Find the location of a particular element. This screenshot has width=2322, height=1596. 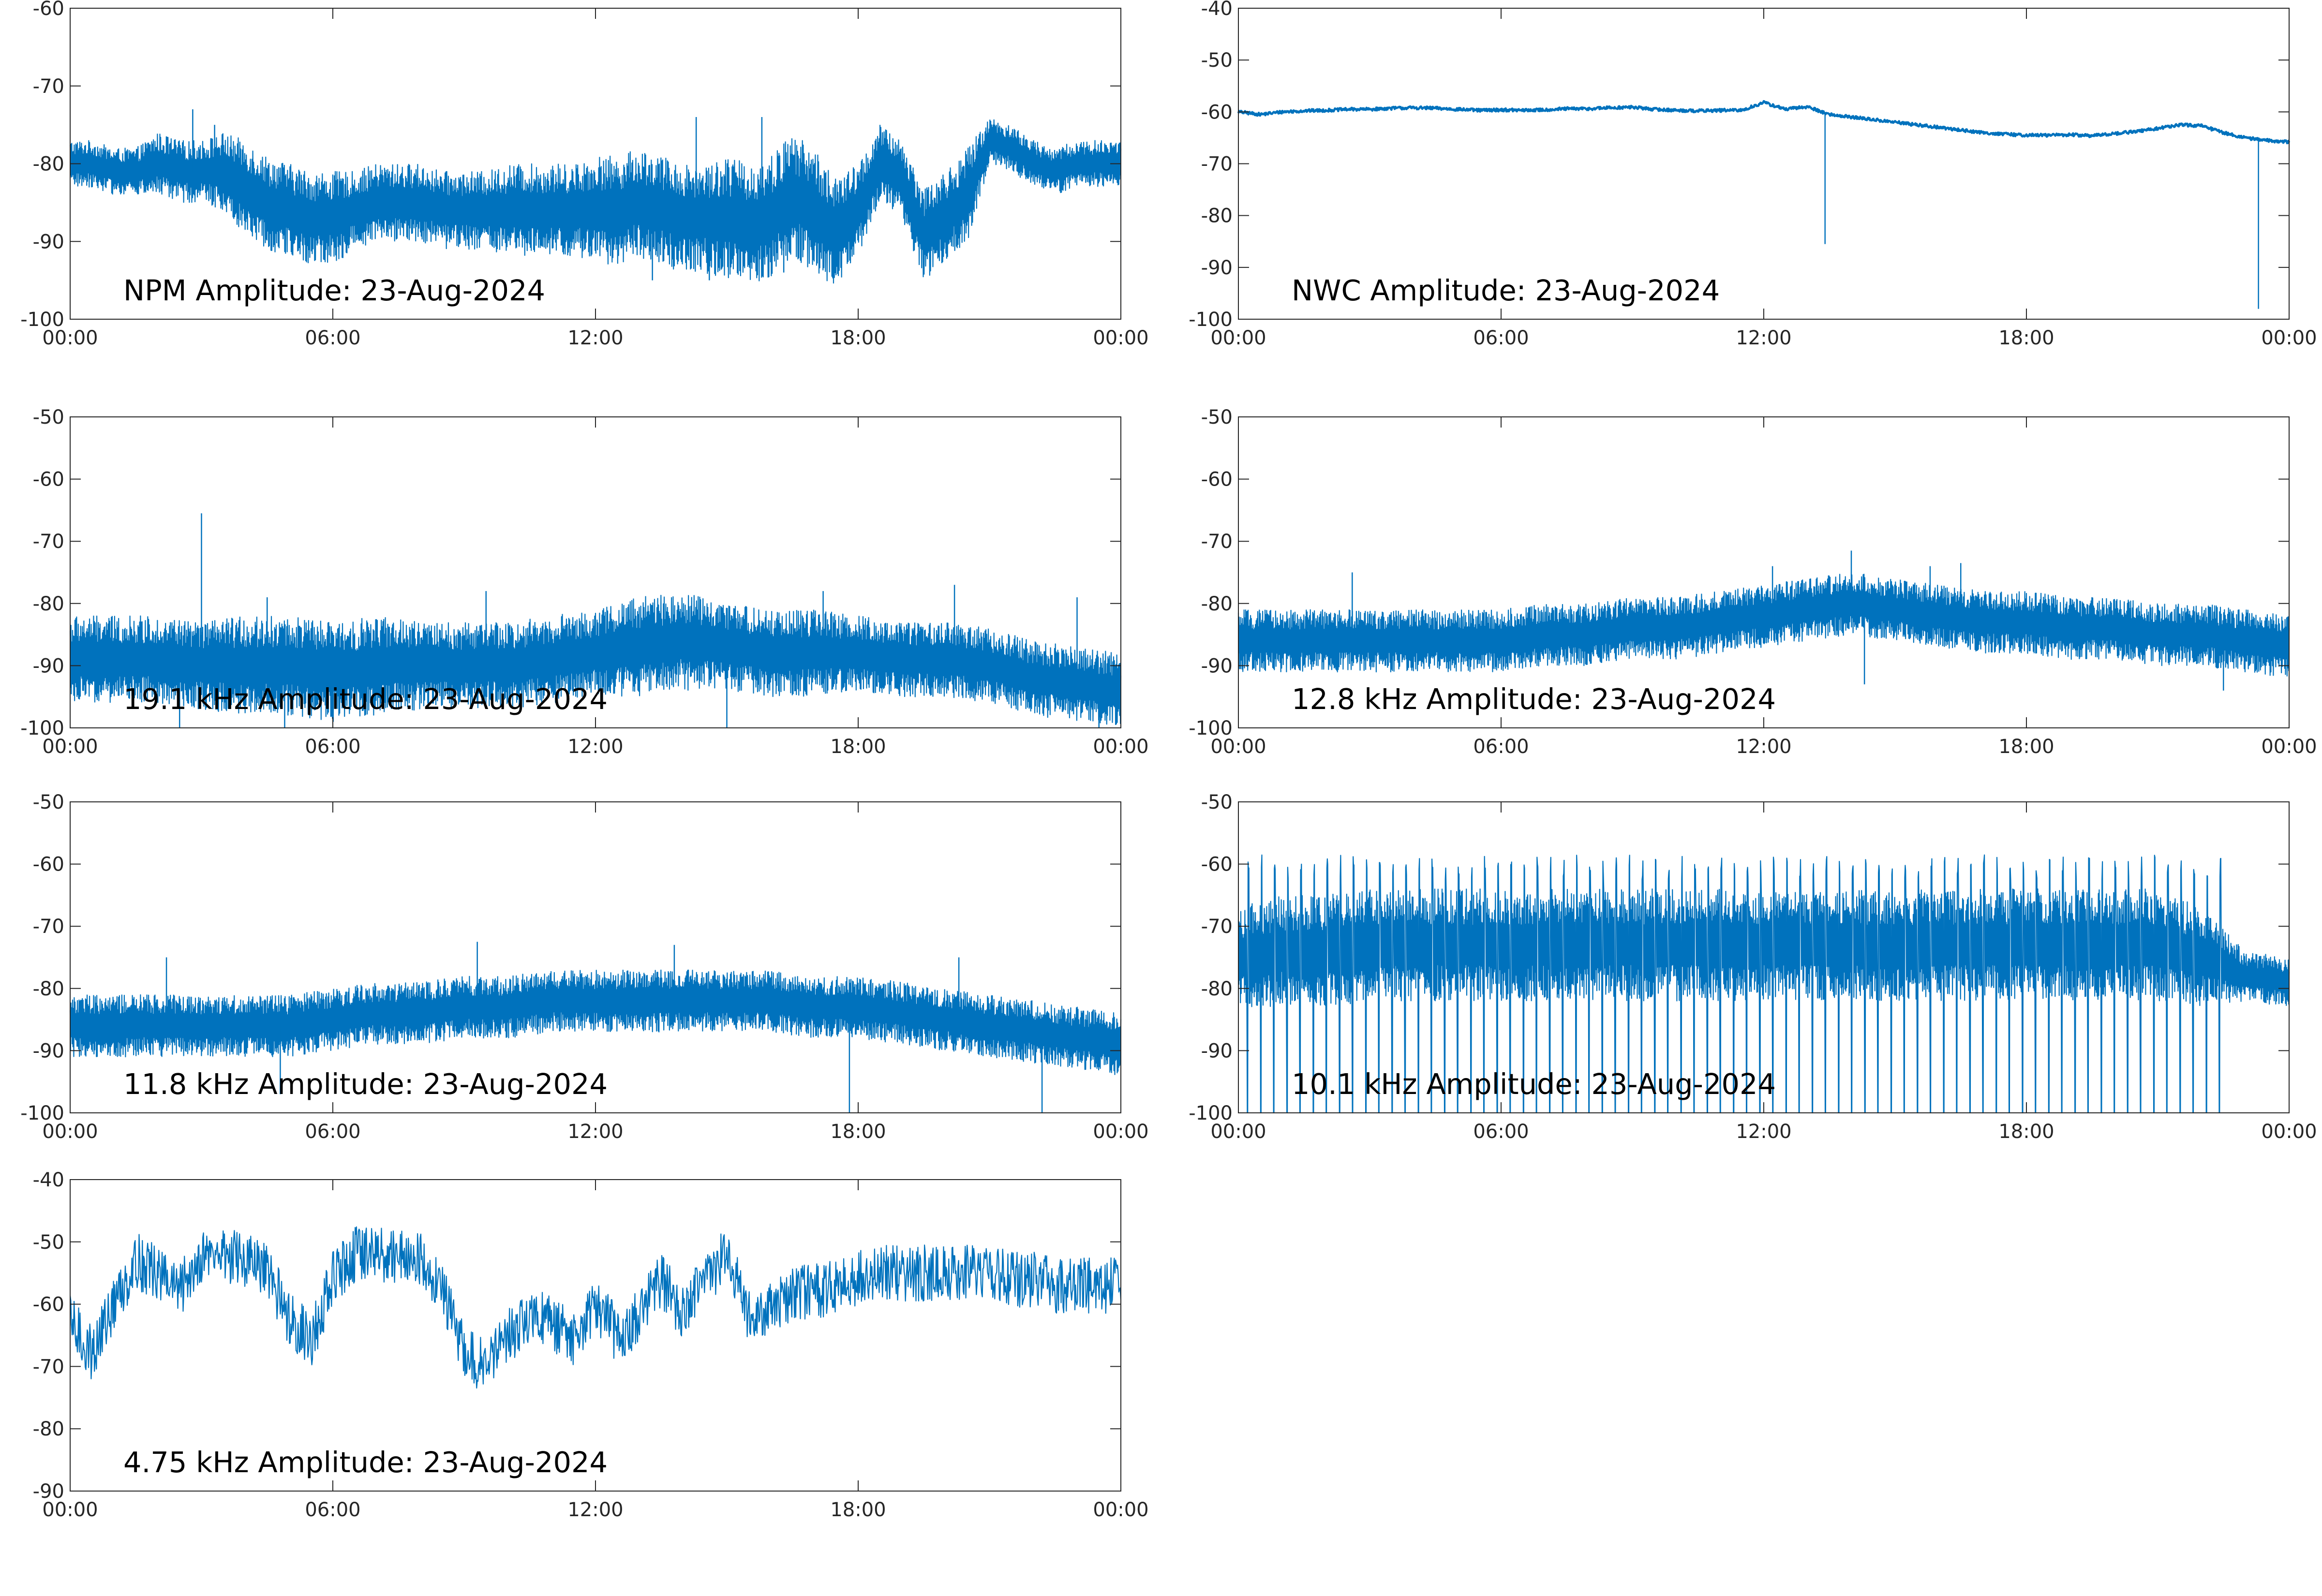

panel-title: 12.8 kHz Amplitude: 23-Aug-2024 is located at coordinates (1534, 699).